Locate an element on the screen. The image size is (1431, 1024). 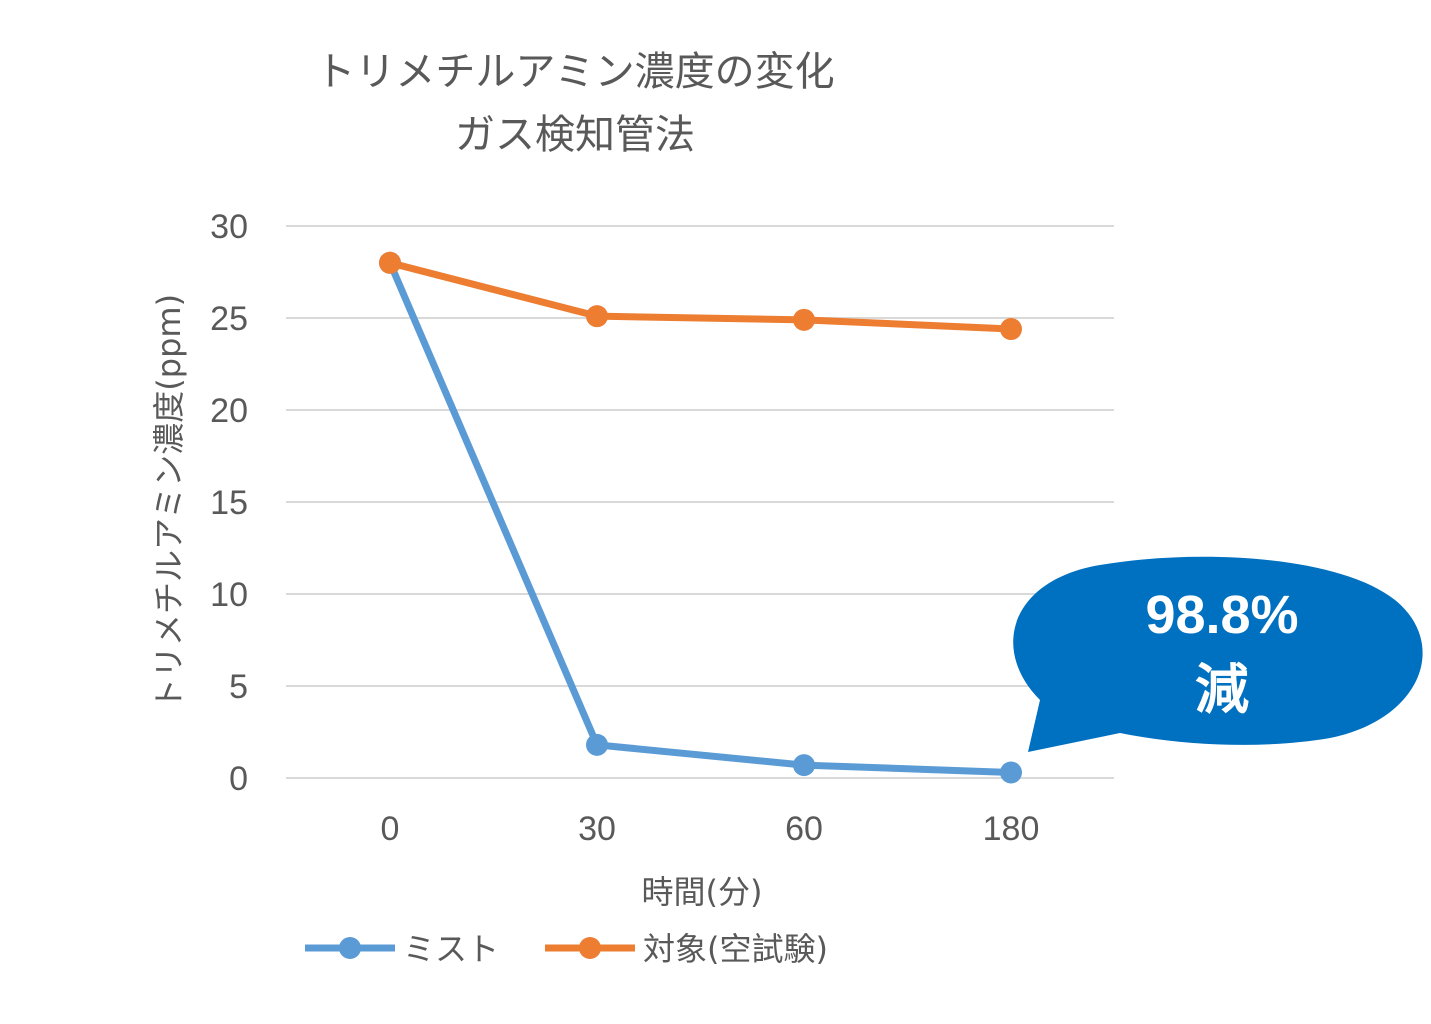
x-tick-label-180: 180 is located at coordinates (1011, 829).